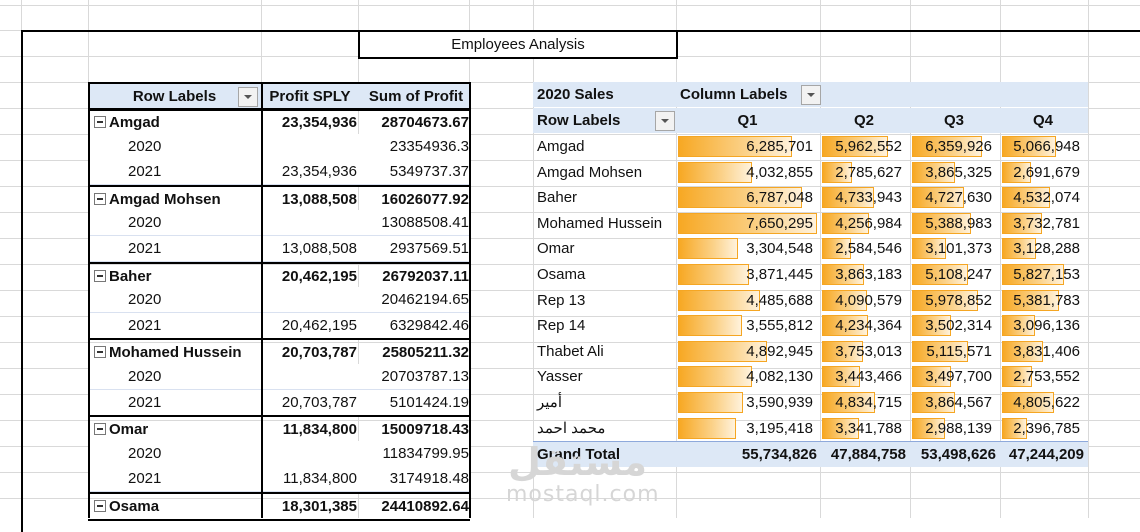  What do you see at coordinates (747, 172) in the screenshot?
I see `quarter-sales-cell: 4,032,855` at bounding box center [747, 172].